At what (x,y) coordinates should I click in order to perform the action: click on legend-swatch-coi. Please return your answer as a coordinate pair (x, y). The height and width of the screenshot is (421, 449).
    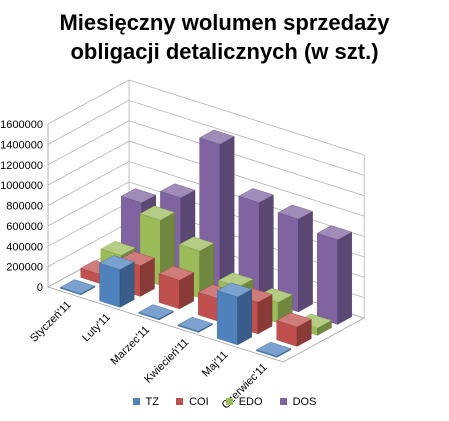
    Looking at the image, I should click on (180, 401).